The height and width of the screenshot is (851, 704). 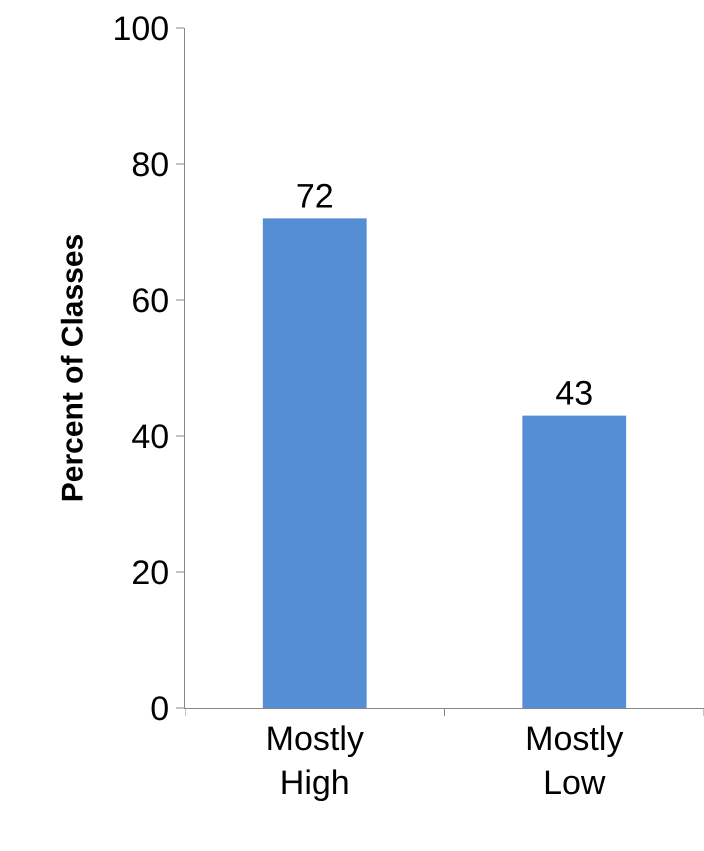 What do you see at coordinates (150, 437) in the screenshot?
I see `y-tick-label: 40` at bounding box center [150, 437].